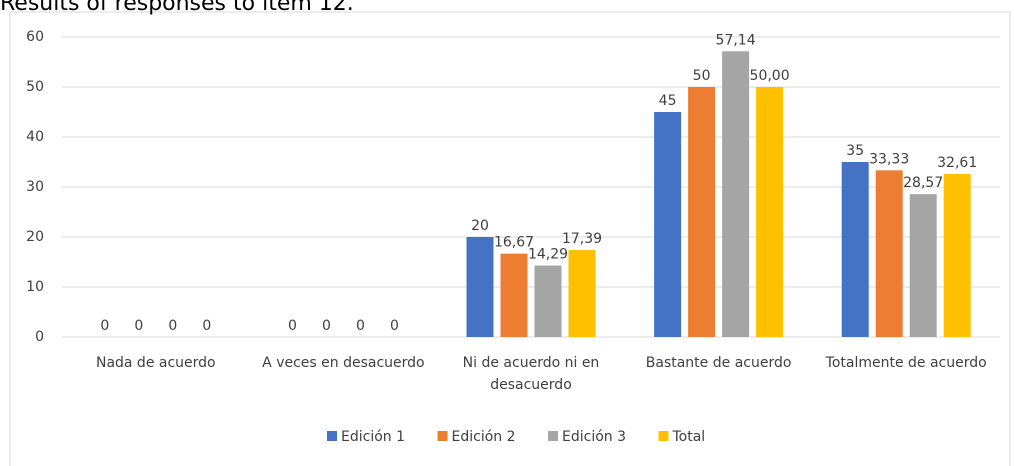 The height and width of the screenshot is (466, 1014). I want to click on legend-label: Edición 2, so click(484, 437).